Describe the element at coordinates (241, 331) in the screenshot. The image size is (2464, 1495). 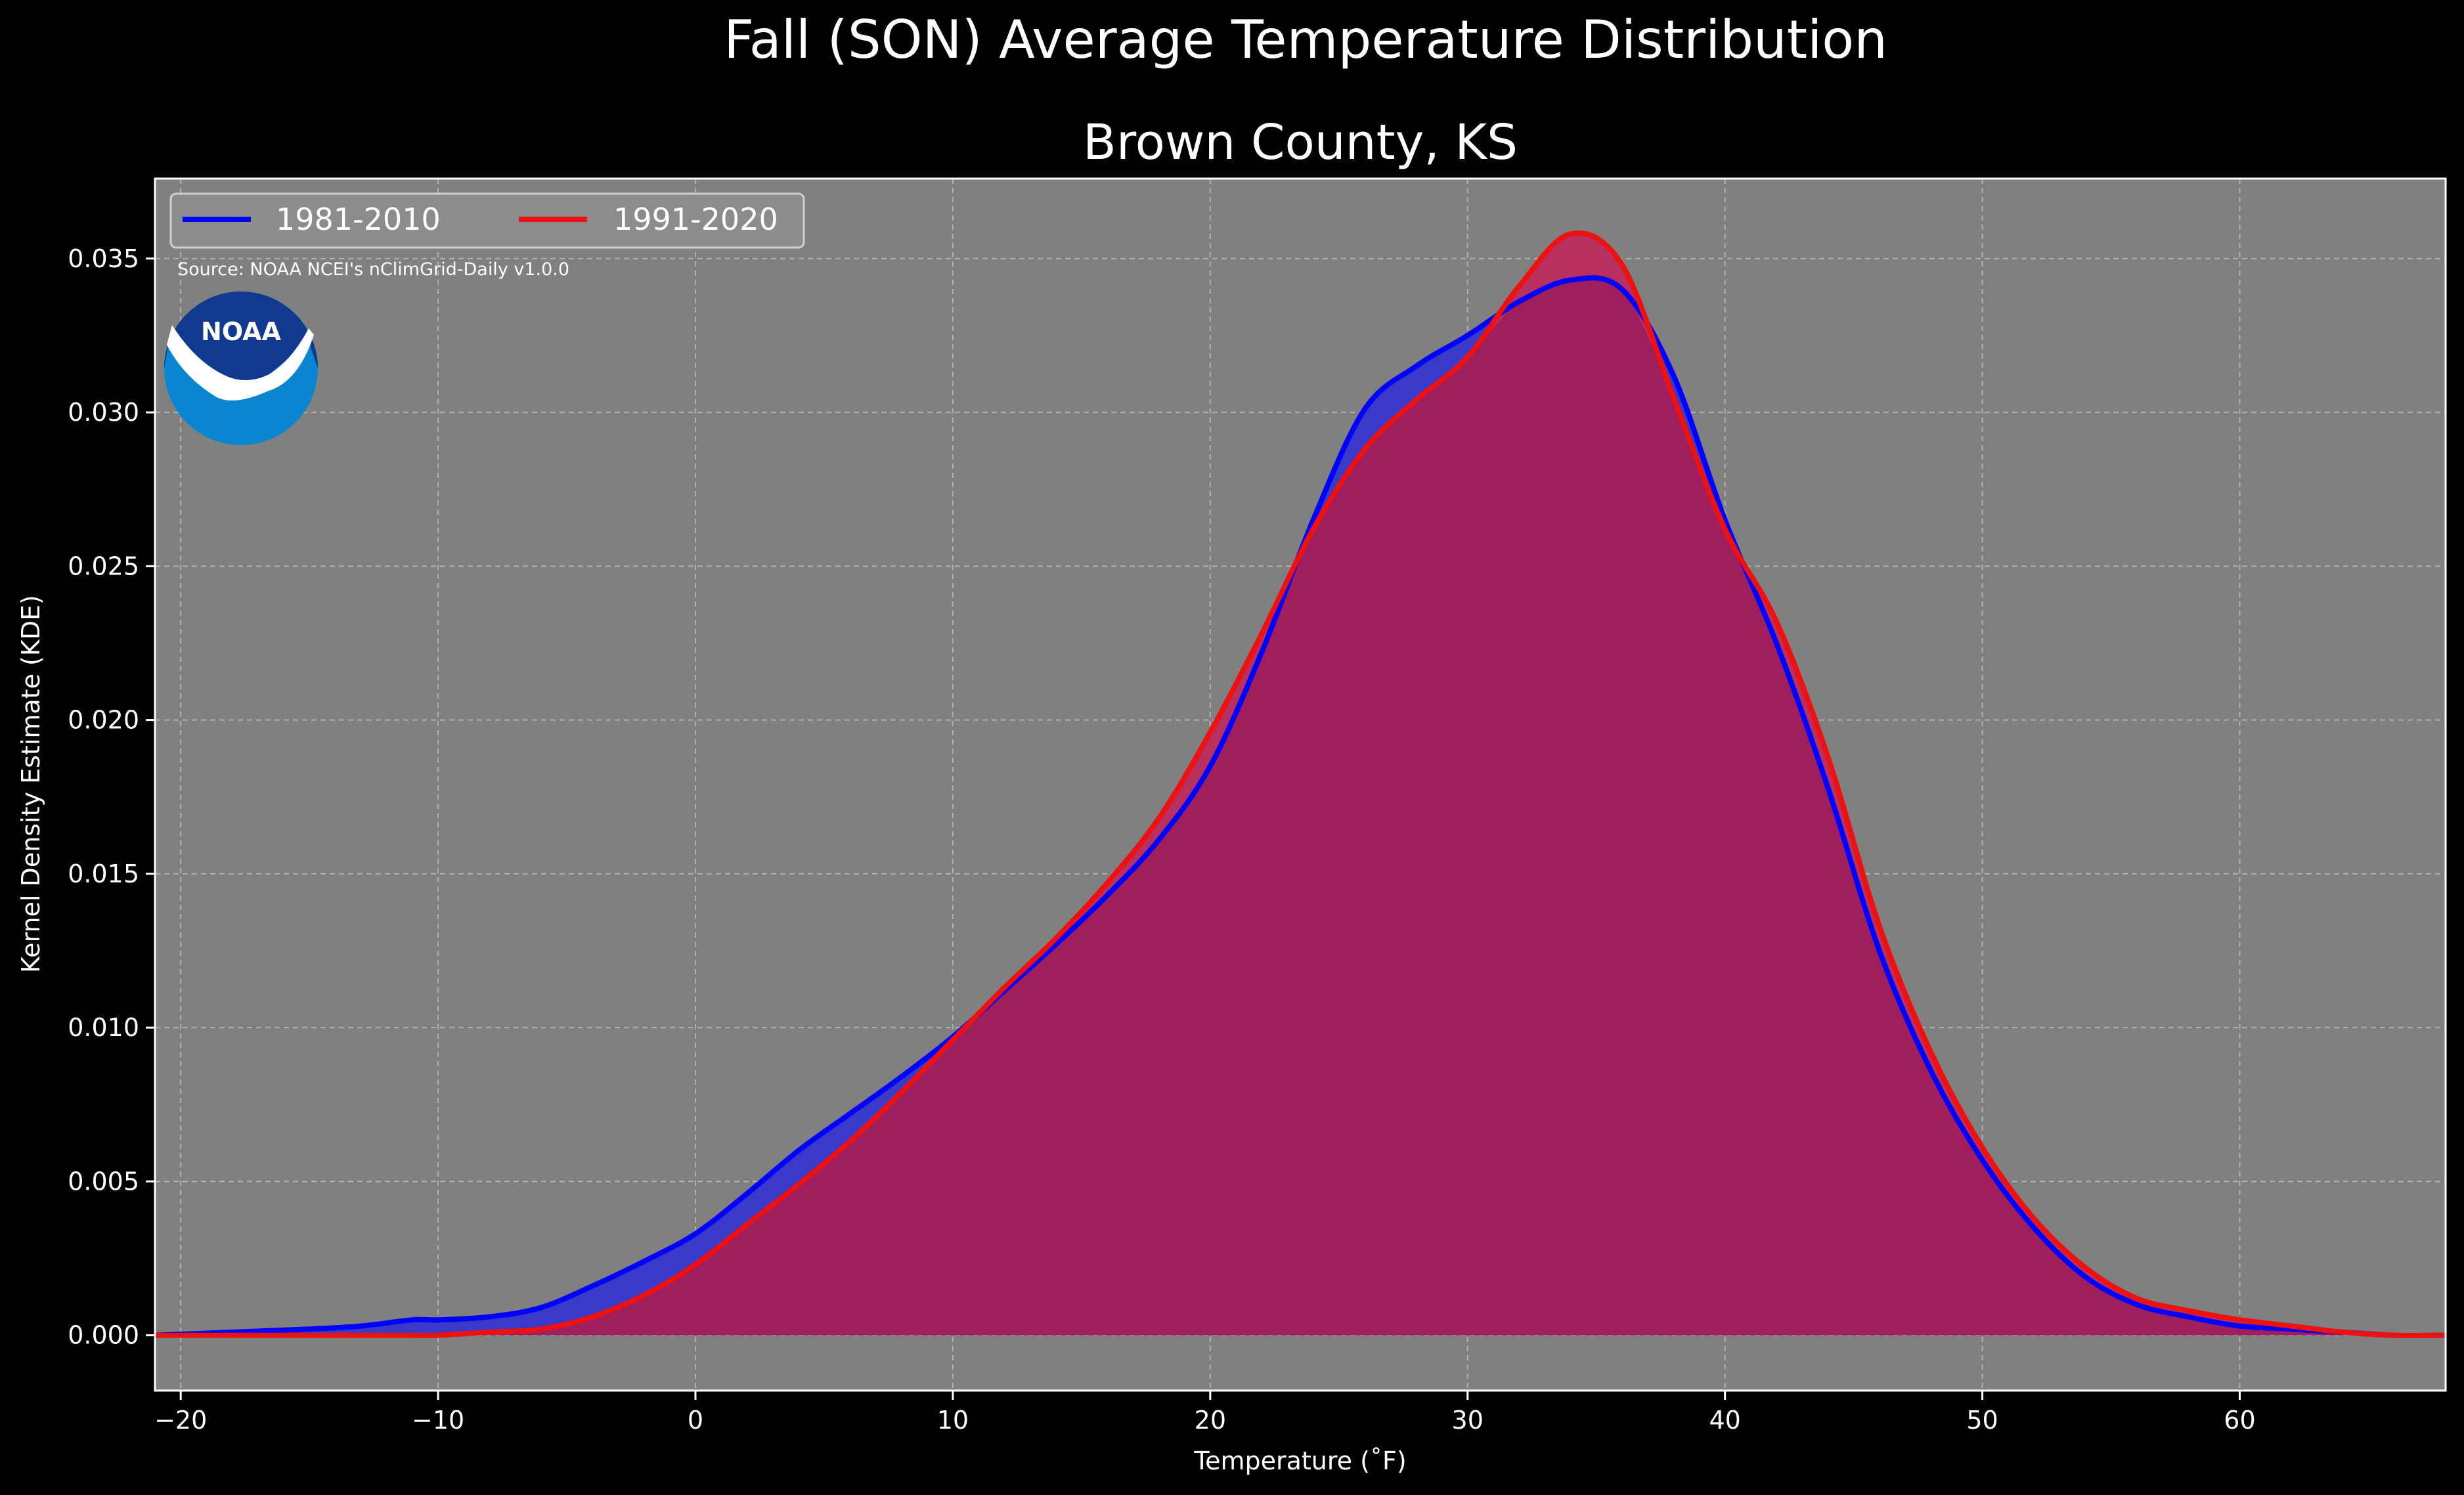
I see `noaa-logo-text: NOAA` at that location.